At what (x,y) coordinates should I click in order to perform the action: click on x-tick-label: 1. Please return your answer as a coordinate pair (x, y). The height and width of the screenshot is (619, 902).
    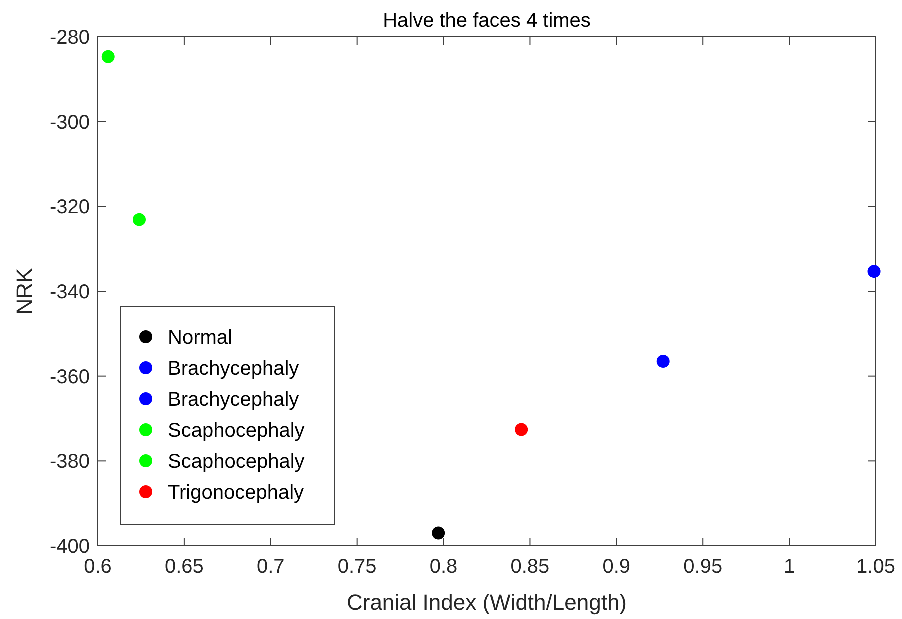
    Looking at the image, I should click on (790, 567).